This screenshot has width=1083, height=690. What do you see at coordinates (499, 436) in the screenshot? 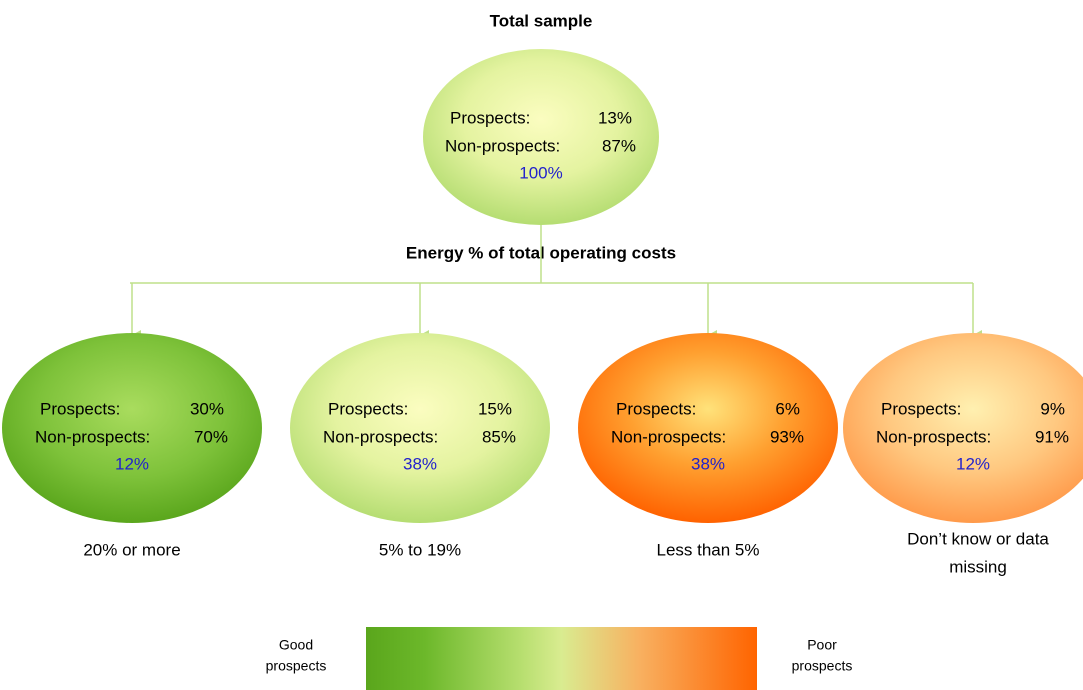
I see `non-prospects-value: 85%` at bounding box center [499, 436].